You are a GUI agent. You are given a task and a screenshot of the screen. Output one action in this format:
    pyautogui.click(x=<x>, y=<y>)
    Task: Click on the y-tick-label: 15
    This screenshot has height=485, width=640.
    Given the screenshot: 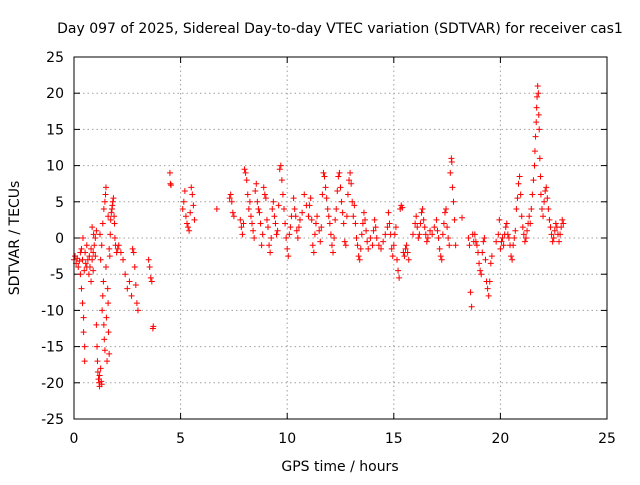 What is the action you would take?
    pyautogui.click(x=55, y=130)
    